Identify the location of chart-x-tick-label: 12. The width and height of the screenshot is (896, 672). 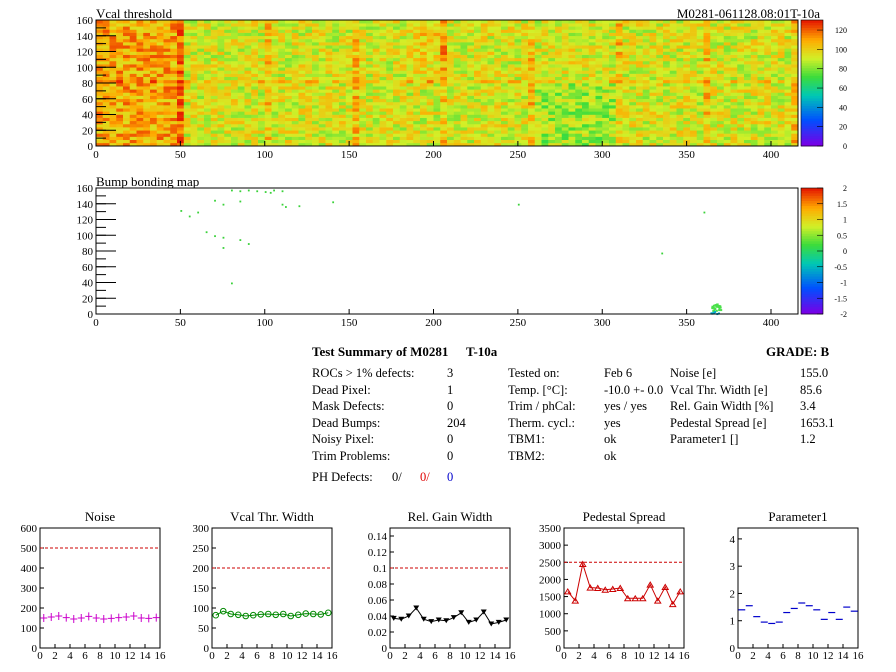
(130, 656).